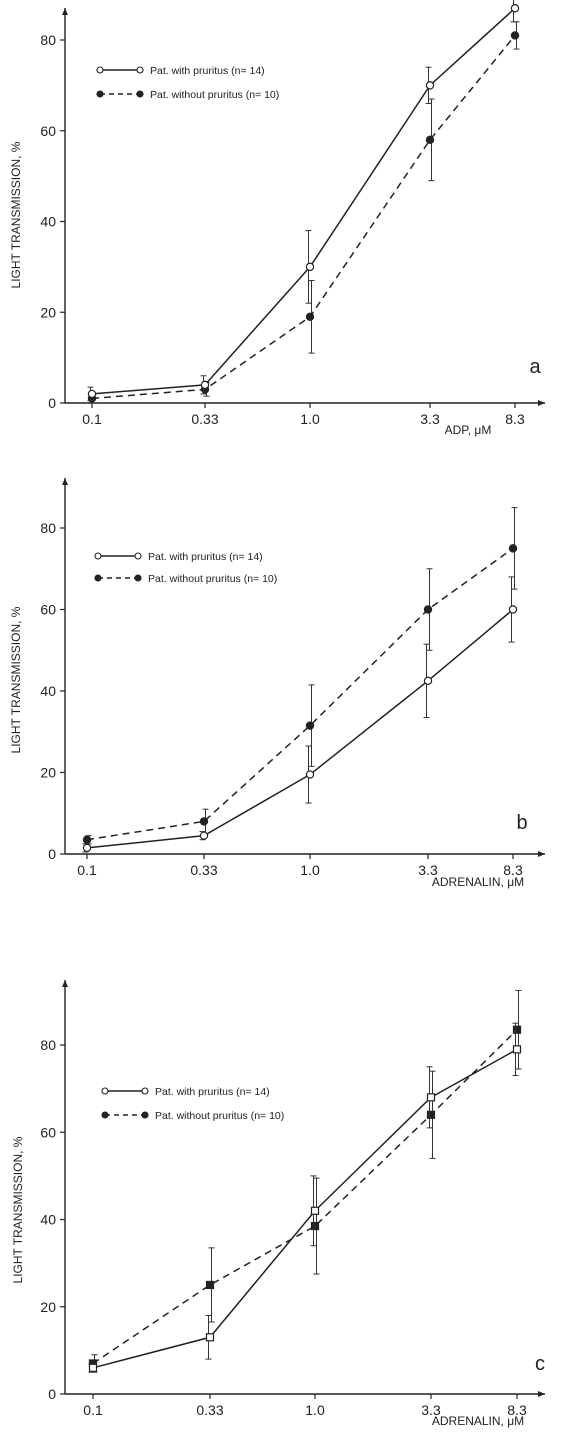  Describe the element at coordinates (300, 728) in the screenshot. I see `series-line-with-pruritus` at that location.